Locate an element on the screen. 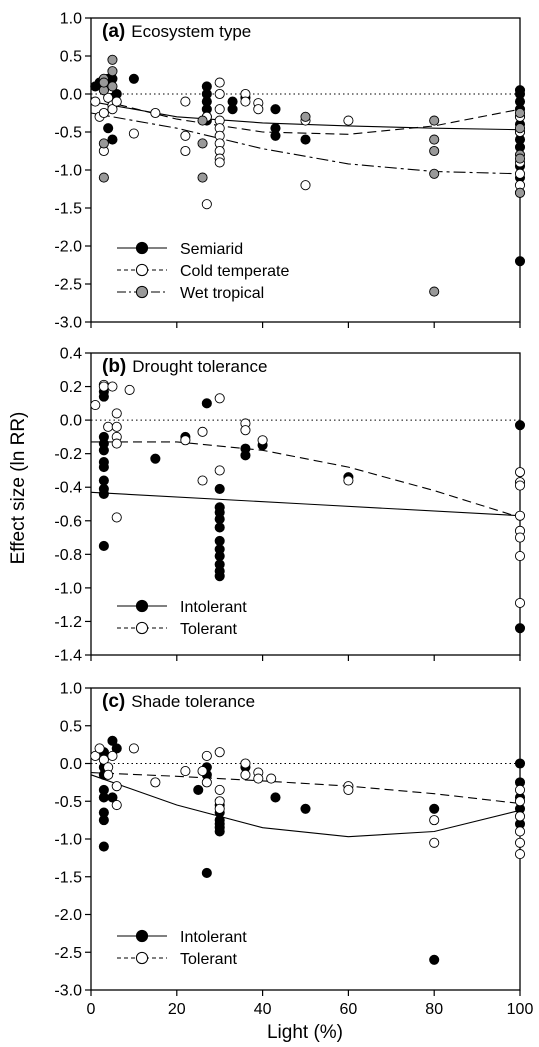 This screenshot has width=539, height=1047. legend-label-tolerant: Tolerant is located at coordinates (208, 959).